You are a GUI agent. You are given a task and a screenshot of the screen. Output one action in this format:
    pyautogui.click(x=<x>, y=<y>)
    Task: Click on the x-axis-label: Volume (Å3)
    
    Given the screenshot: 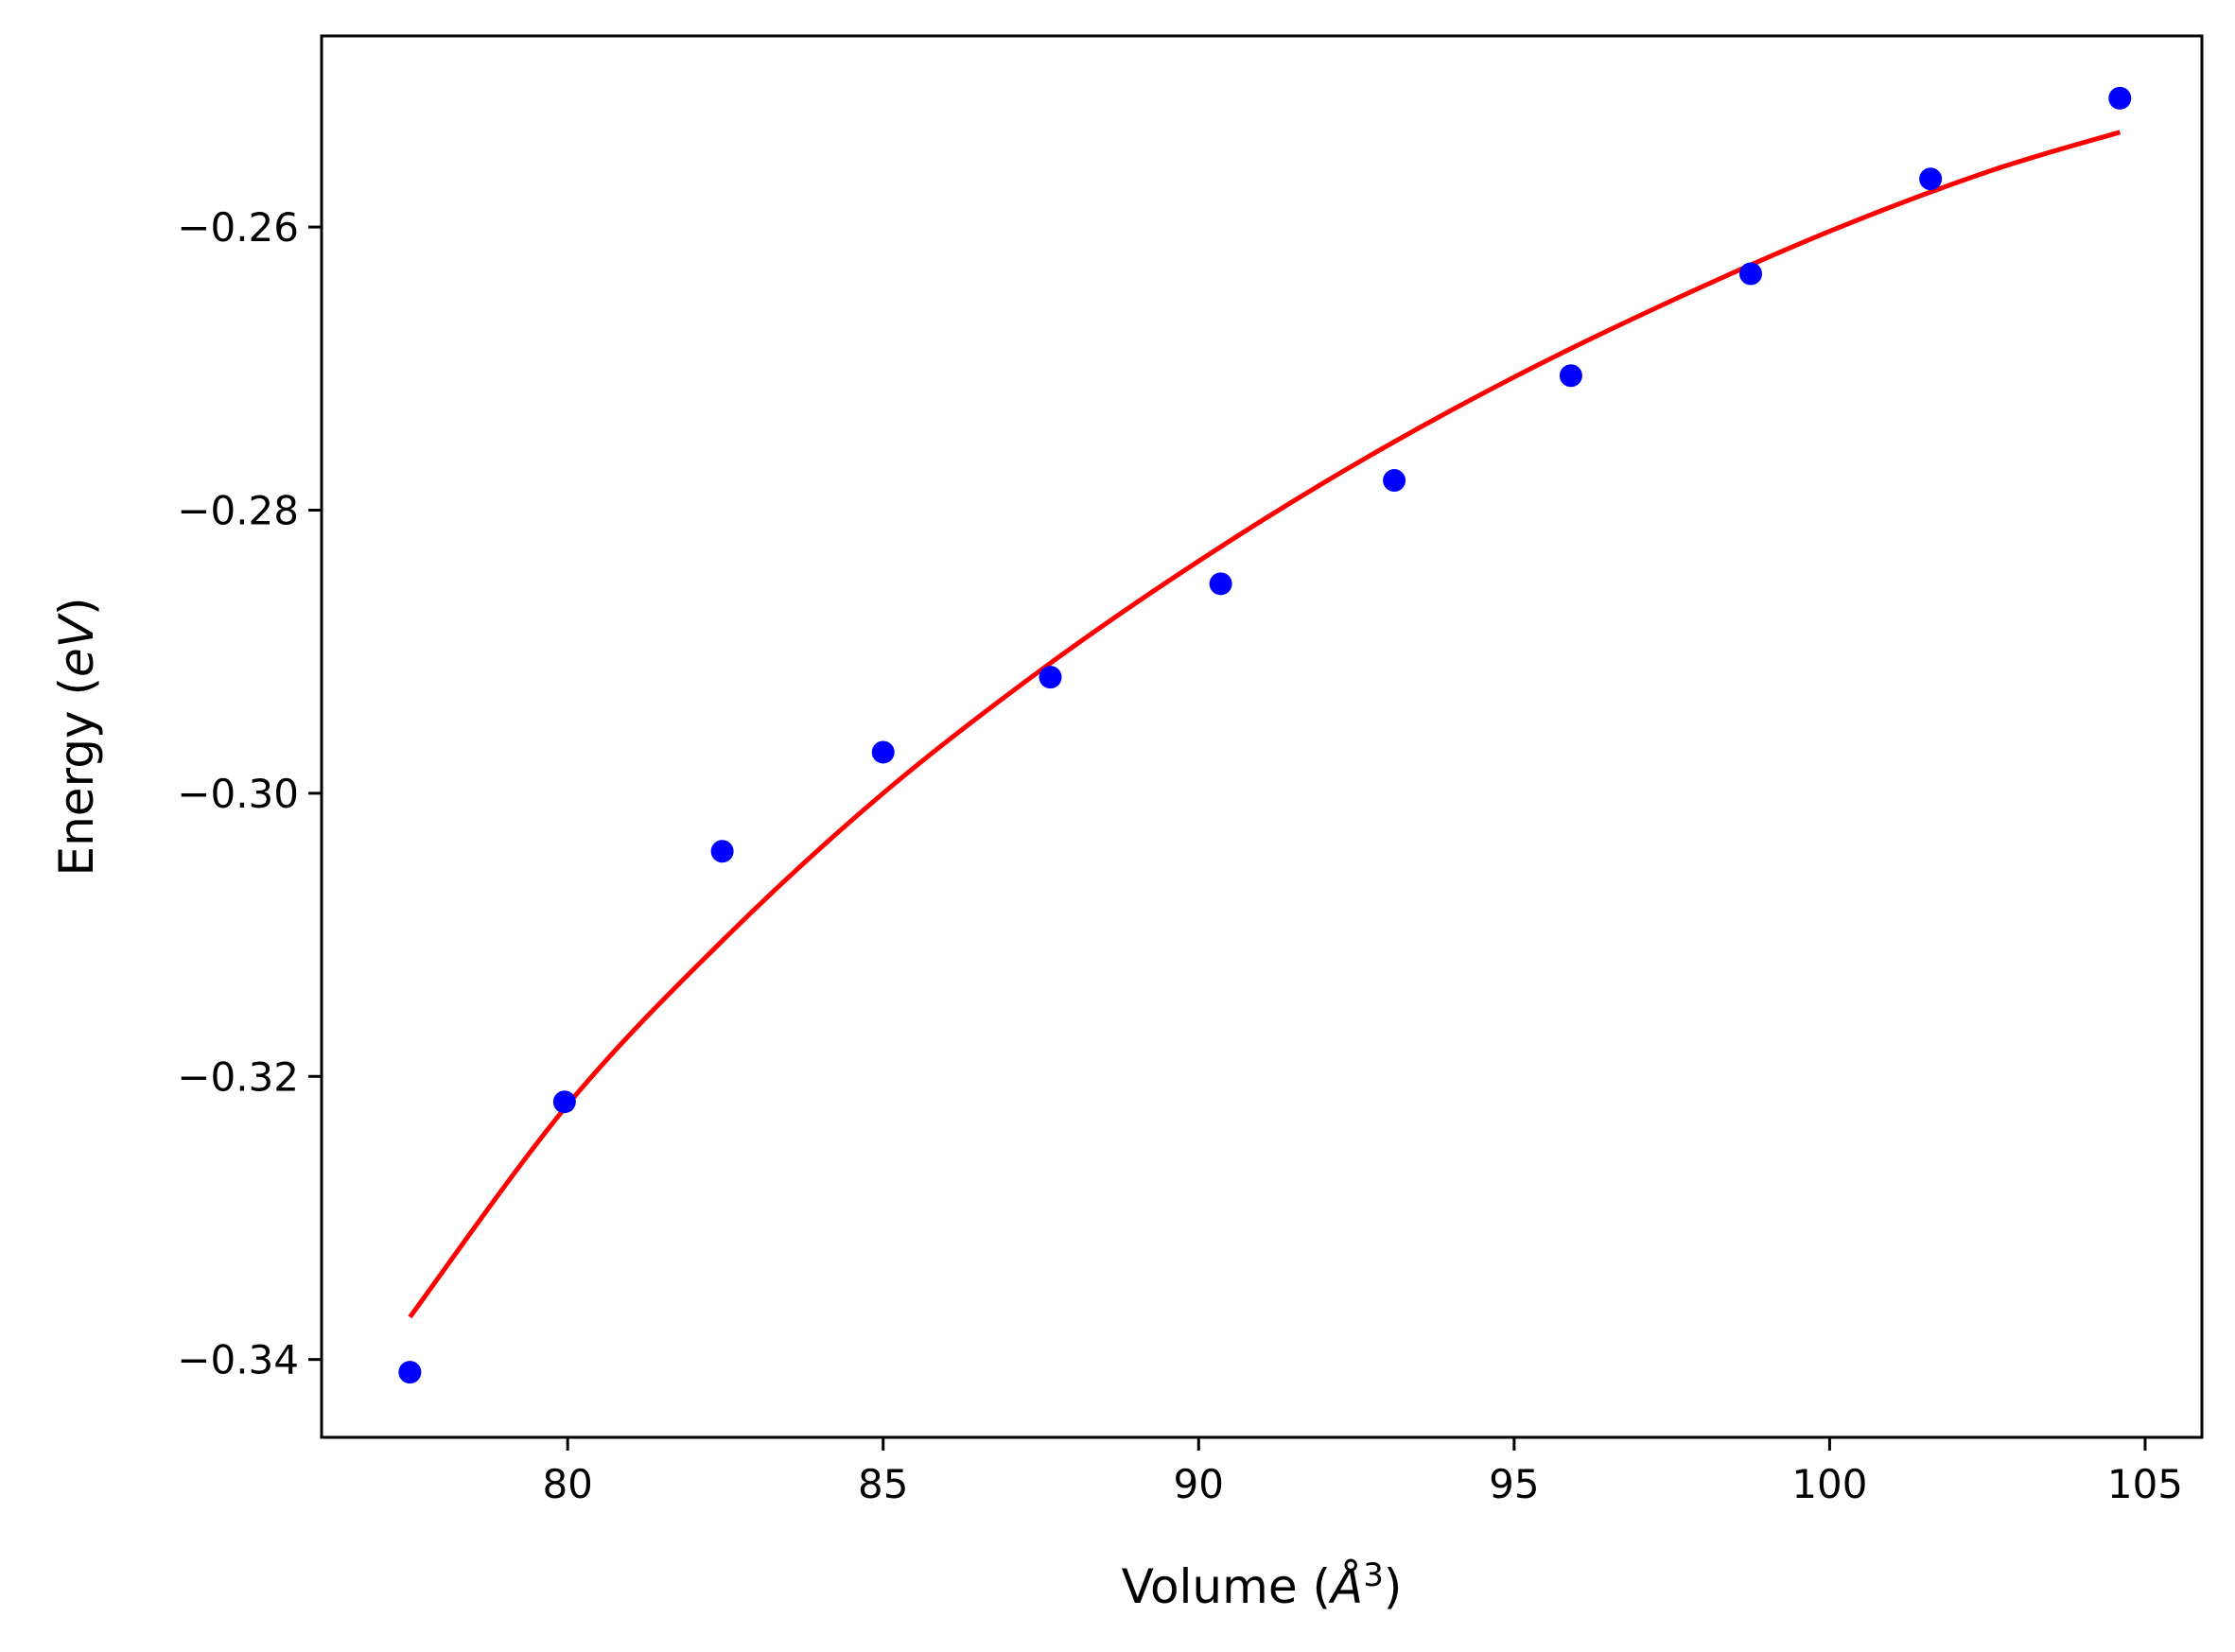 What is the action you would take?
    pyautogui.click(x=1262, y=1585)
    